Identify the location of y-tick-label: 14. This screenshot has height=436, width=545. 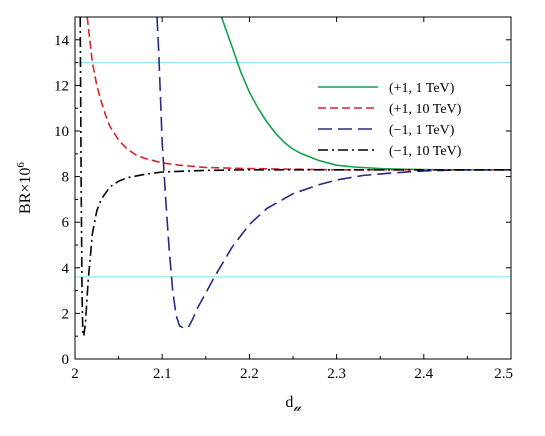
(62, 41).